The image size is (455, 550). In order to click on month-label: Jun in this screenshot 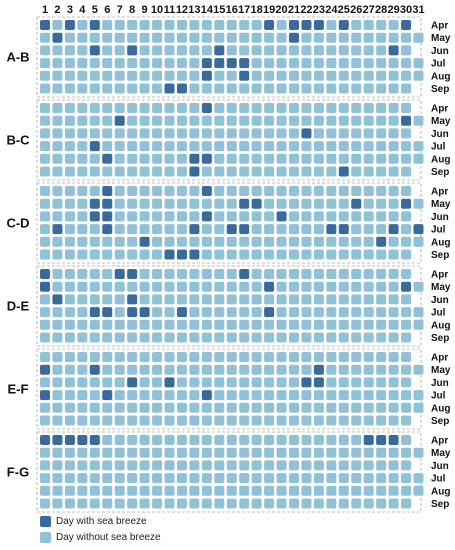, I will do `click(440, 217)`.